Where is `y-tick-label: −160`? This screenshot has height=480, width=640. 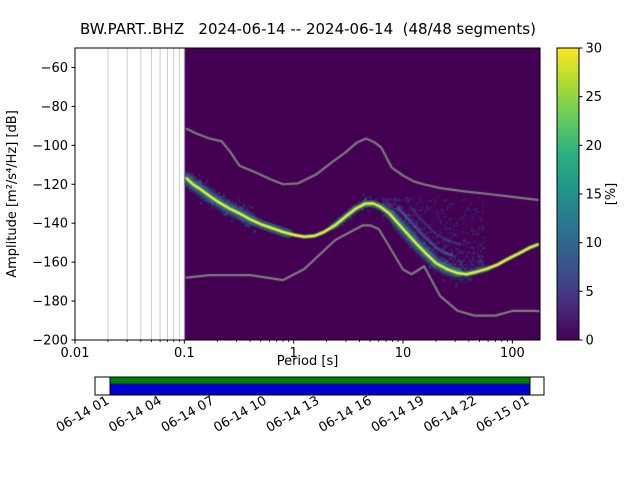 y-tick-label: −160 is located at coordinates (50, 263).